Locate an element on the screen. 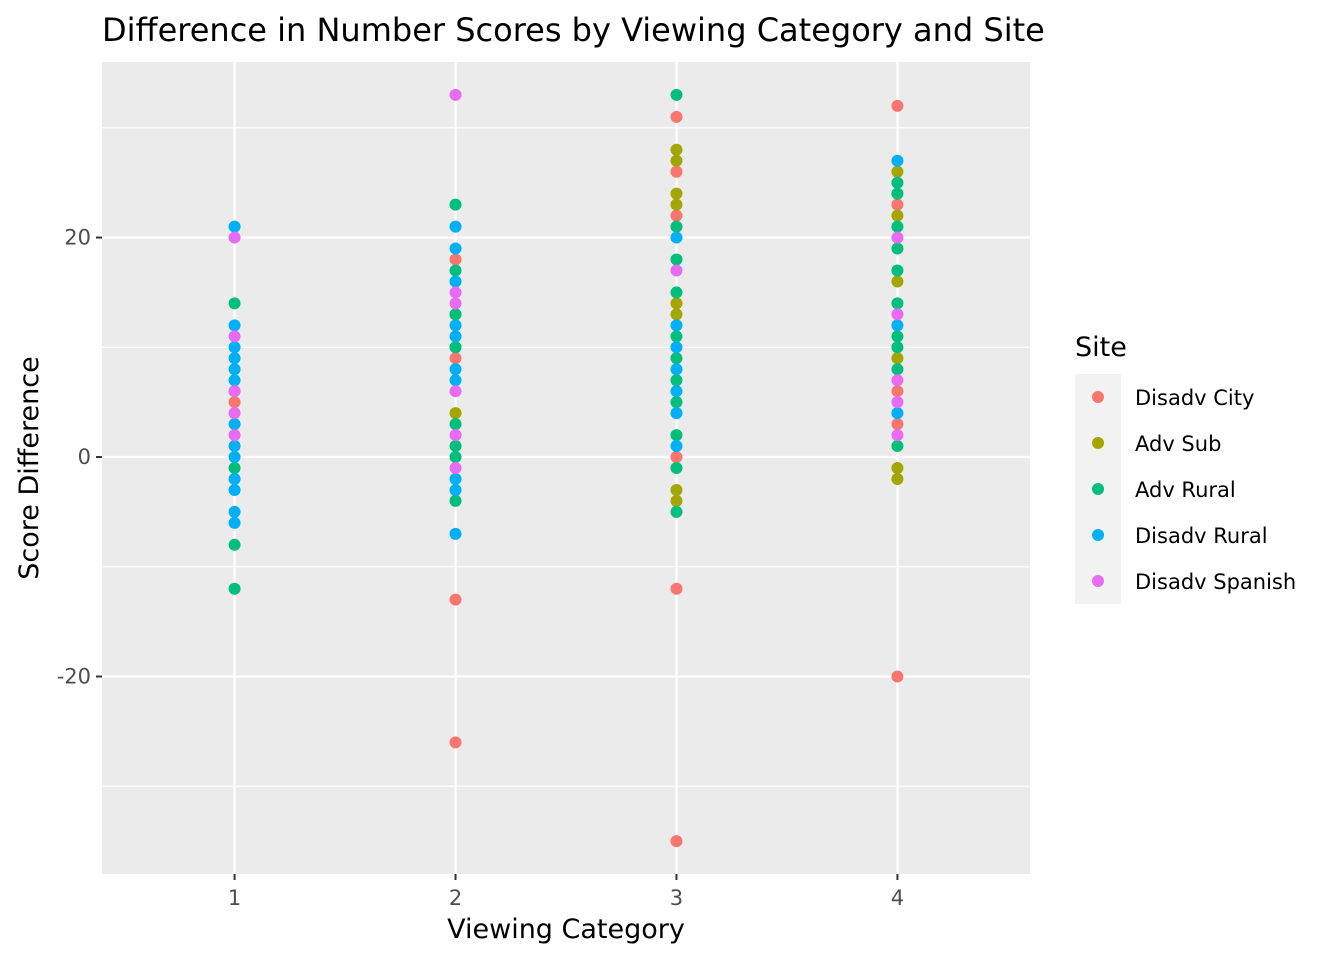 This screenshot has height=960, width=1344. x-tick-label: 4 is located at coordinates (897, 898).